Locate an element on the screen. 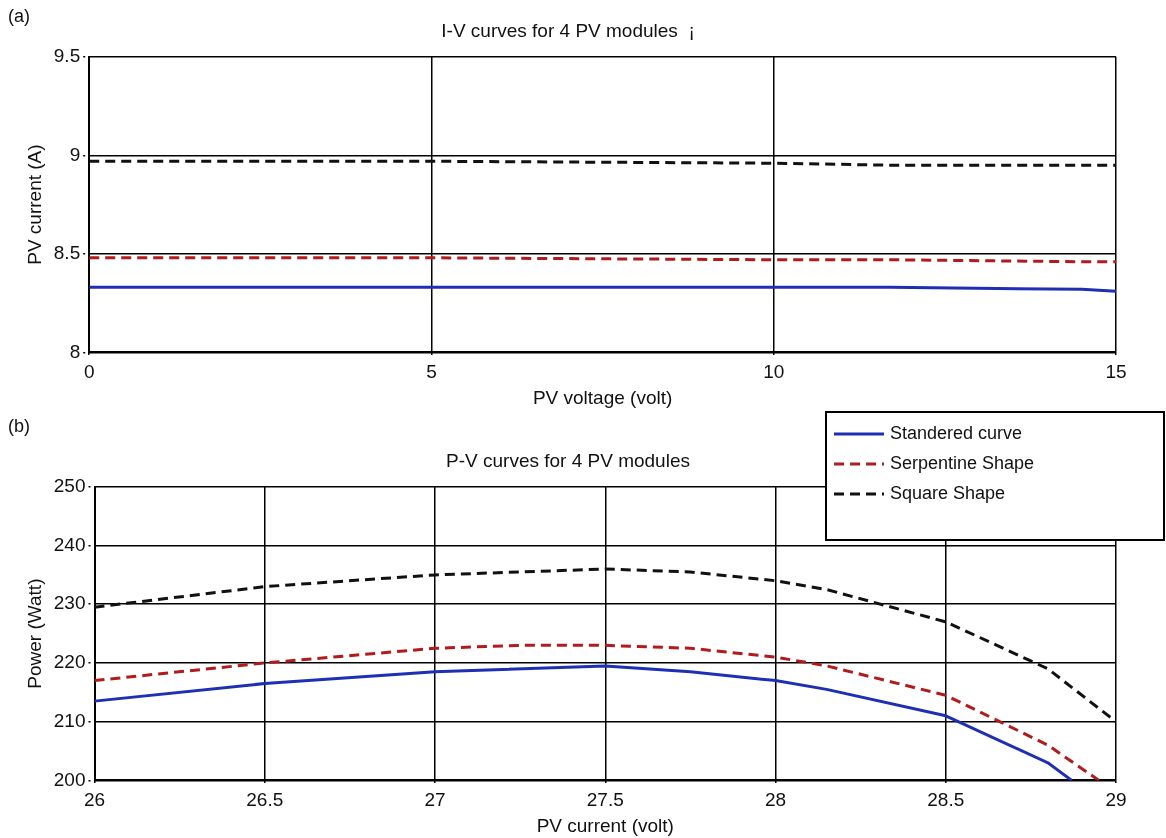 The height and width of the screenshot is (838, 1166). y-tick-label: 240 is located at coordinates (69, 544).